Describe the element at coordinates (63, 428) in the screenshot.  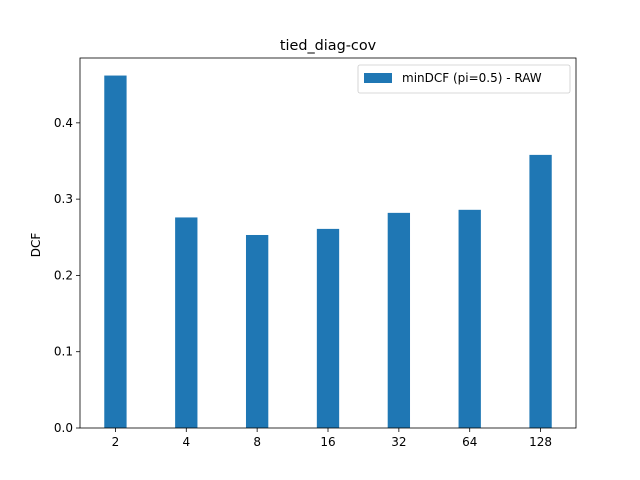
I see `y-tick-label: 0.0` at that location.